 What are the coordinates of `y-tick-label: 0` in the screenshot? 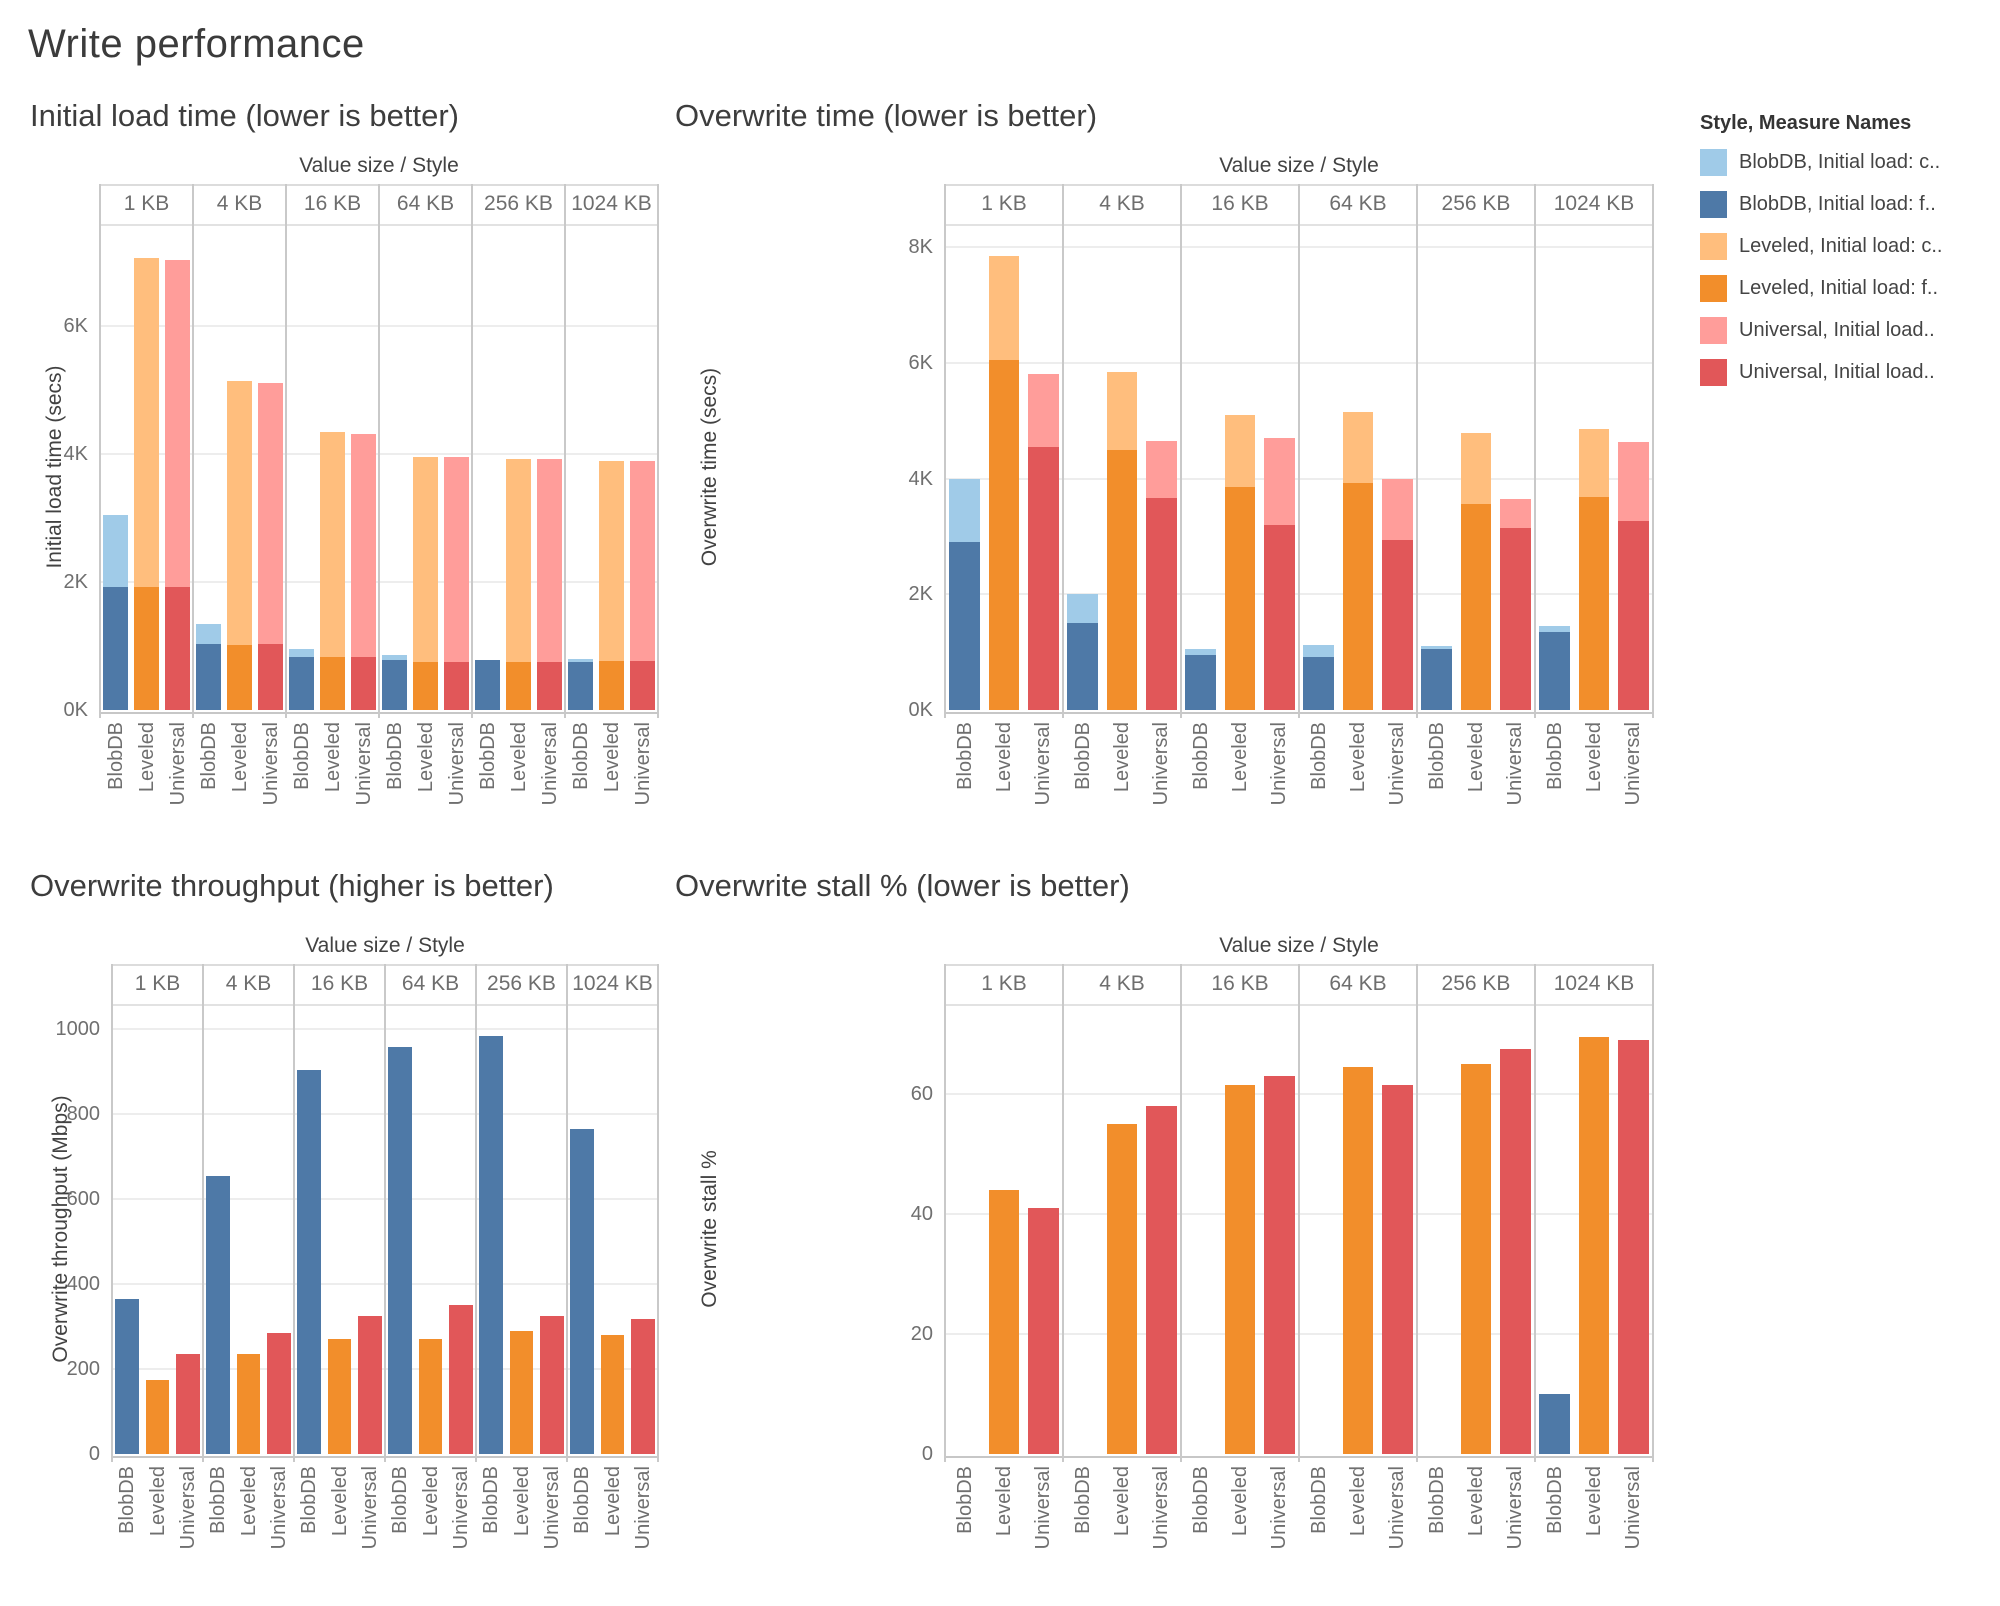 It's located at (94, 1454).